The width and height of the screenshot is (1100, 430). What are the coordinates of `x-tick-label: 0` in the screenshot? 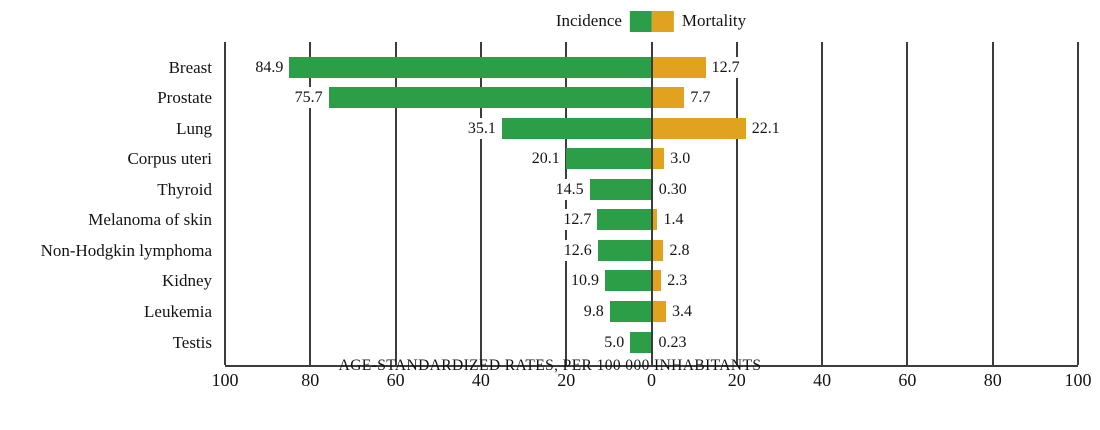 It's located at (651, 380).